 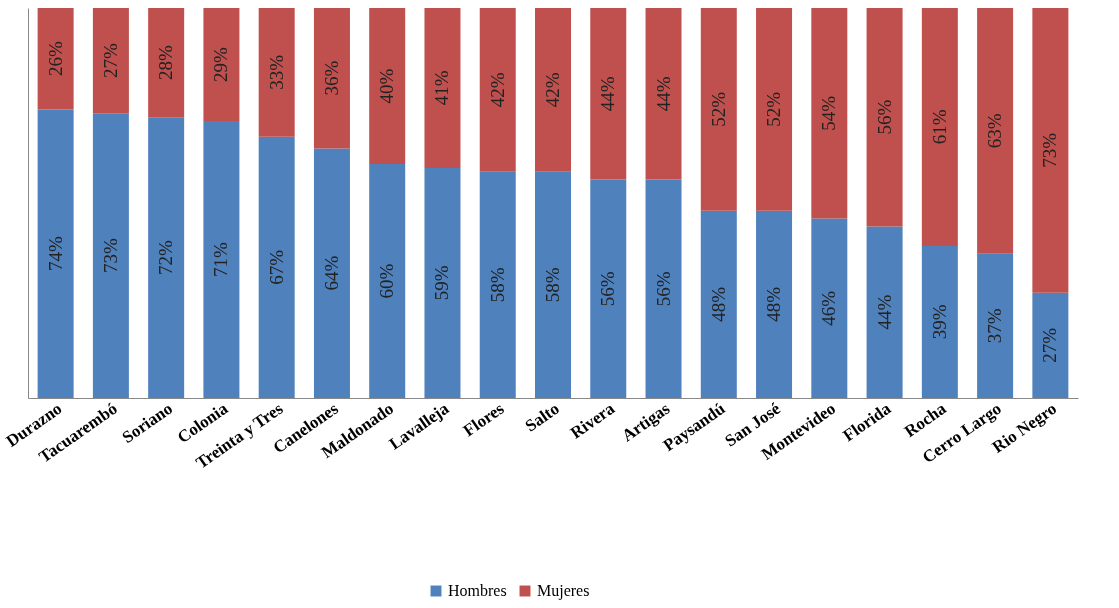 I want to click on data-label: 29%, so click(x=221, y=64).